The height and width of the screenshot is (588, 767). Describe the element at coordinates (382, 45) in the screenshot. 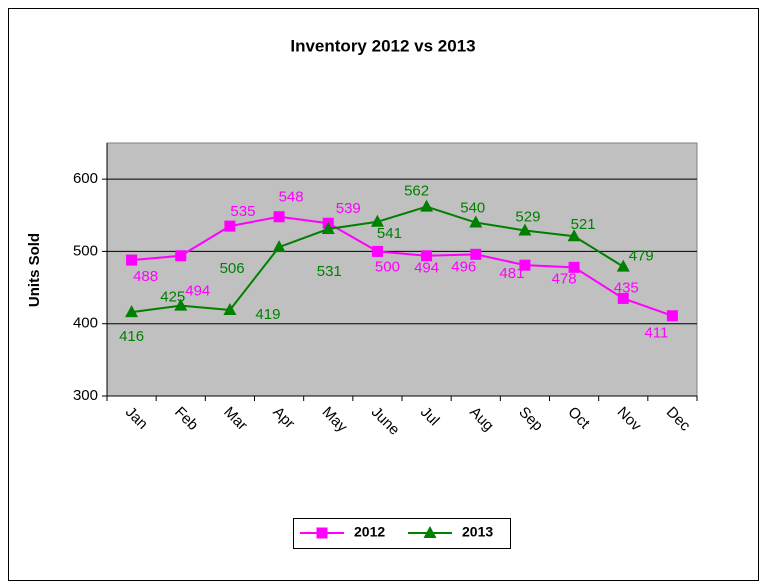

I see `chart-title: Inventory 2012 vs 2013` at that location.